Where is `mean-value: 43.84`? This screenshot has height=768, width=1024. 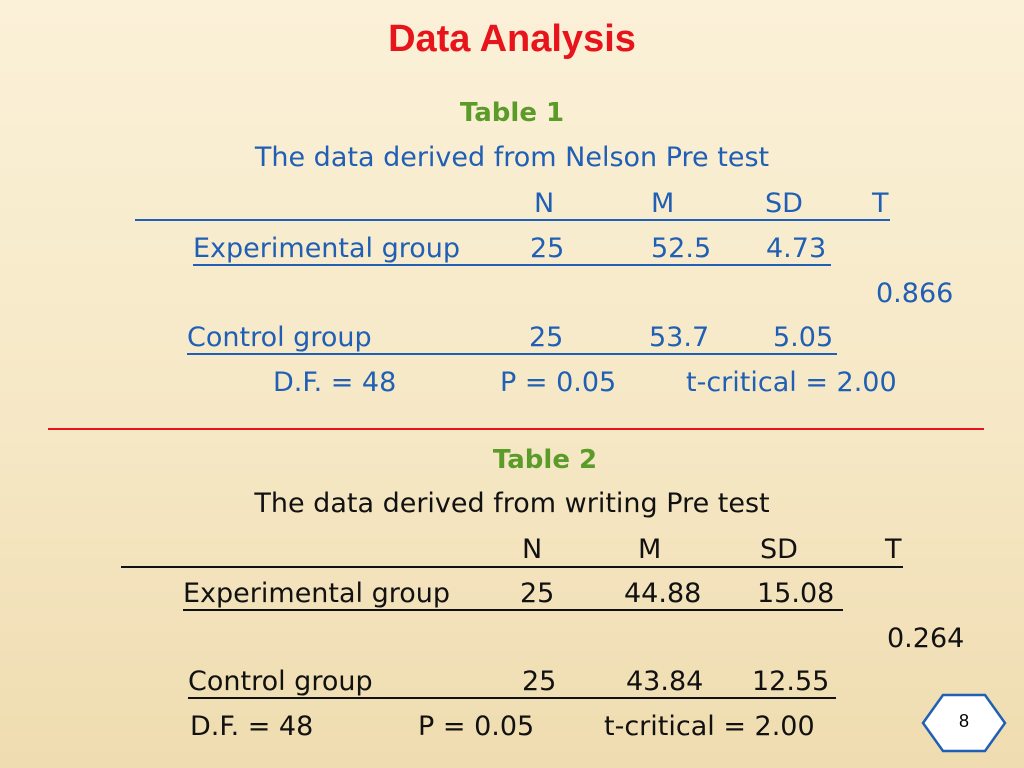 mean-value: 43.84 is located at coordinates (665, 681).